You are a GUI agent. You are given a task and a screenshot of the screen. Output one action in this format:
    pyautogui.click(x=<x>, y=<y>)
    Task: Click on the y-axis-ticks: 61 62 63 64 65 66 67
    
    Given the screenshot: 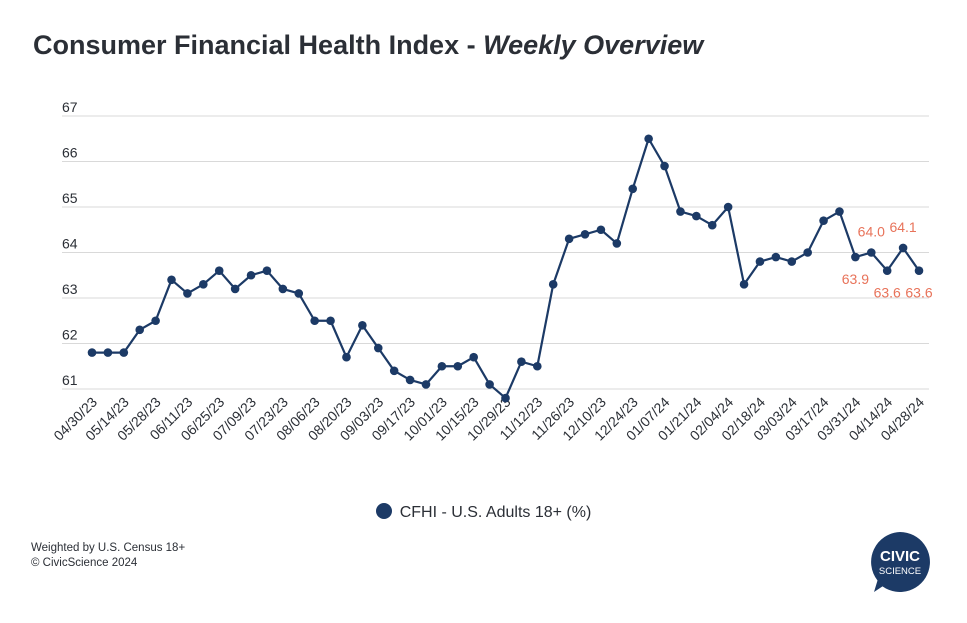 What is the action you would take?
    pyautogui.click(x=70, y=243)
    